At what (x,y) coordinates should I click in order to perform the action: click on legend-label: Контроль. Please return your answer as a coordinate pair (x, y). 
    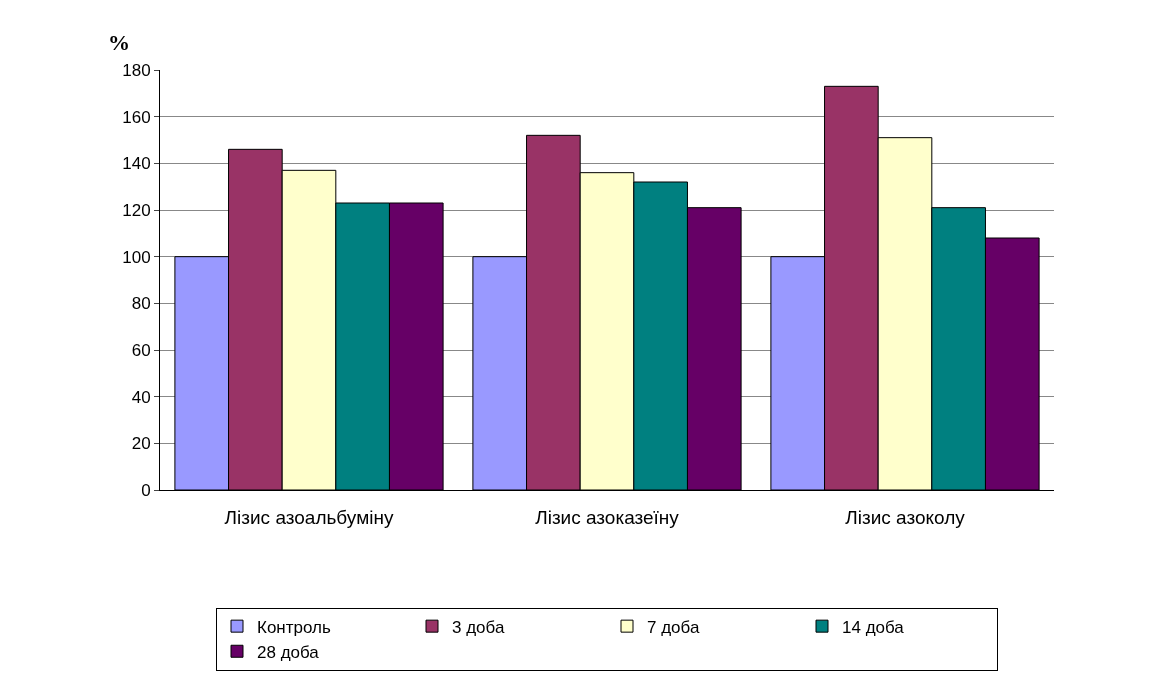
    Looking at the image, I should click on (294, 627).